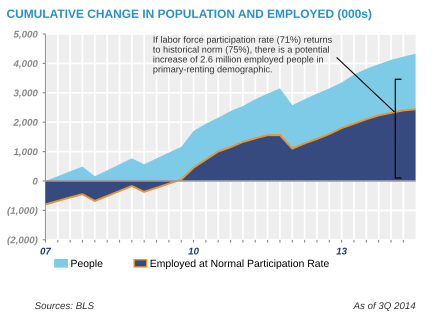 This screenshot has width=433, height=324. I want to click on y-tick-label: (2,000), so click(22, 241).